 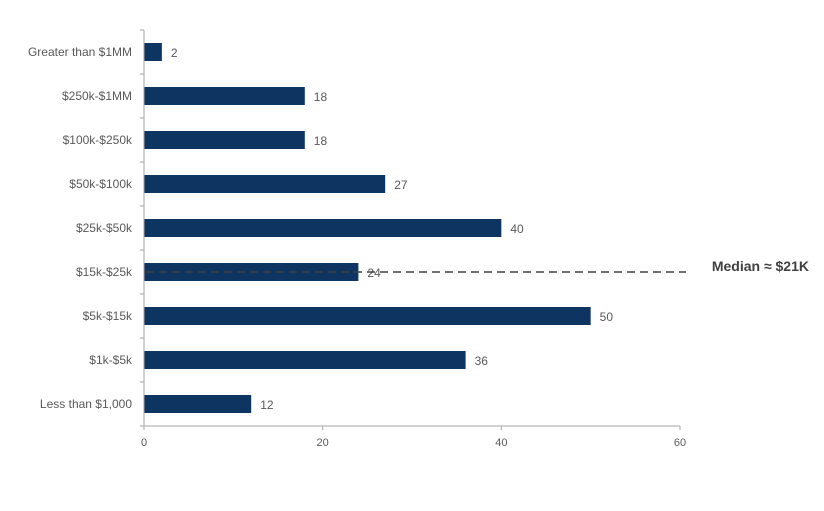 I want to click on value-label-50k-100k: 27, so click(x=401, y=185).